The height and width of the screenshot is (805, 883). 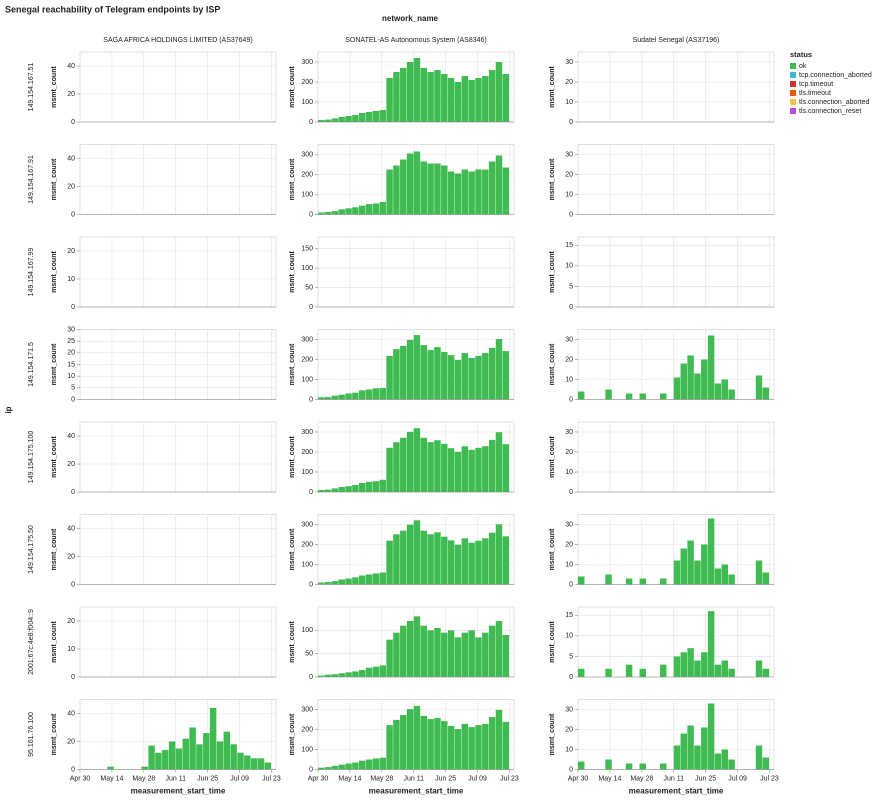 I want to click on y-tick-label: 40, so click(x=71, y=713).